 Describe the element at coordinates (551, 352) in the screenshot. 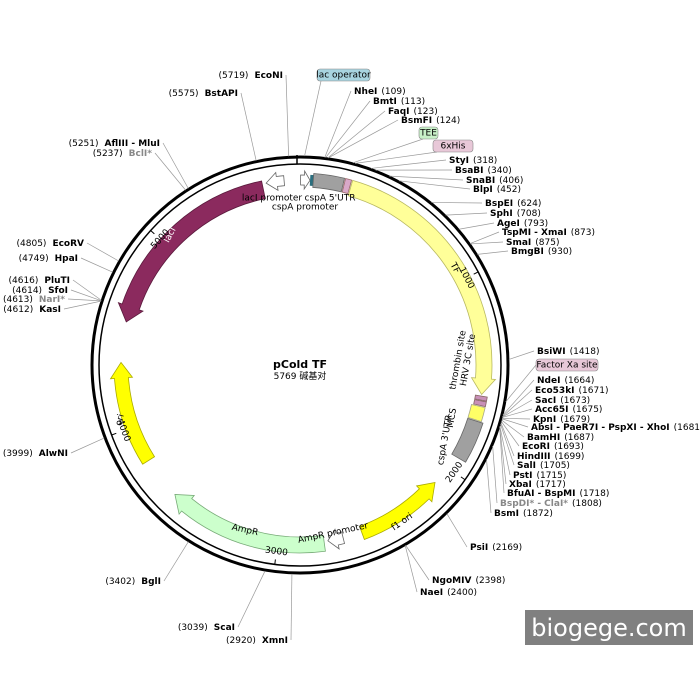

I see `site-name: BsiWI` at that location.